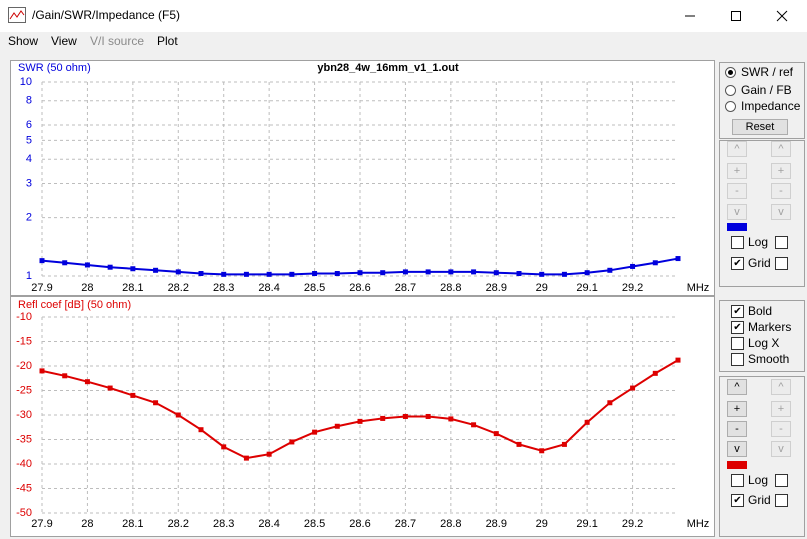 This screenshot has height=539, width=807. I want to click on radio-label: Impedance, so click(771, 106).